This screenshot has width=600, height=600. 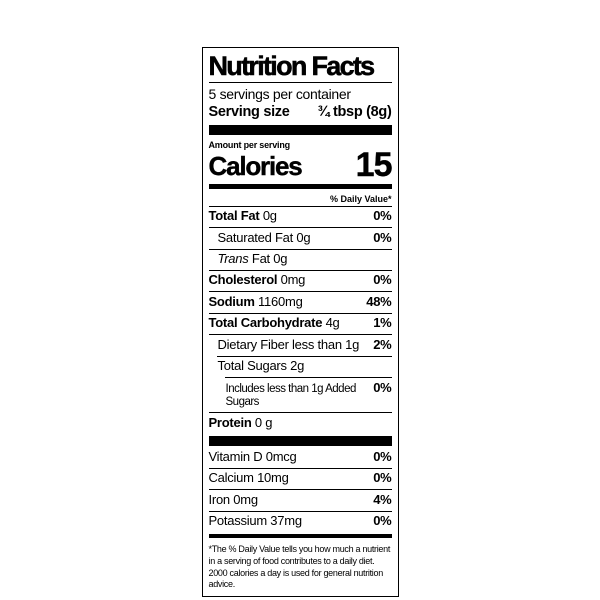 What do you see at coordinates (255, 165) in the screenshot?
I see `calories-label: Calories` at bounding box center [255, 165].